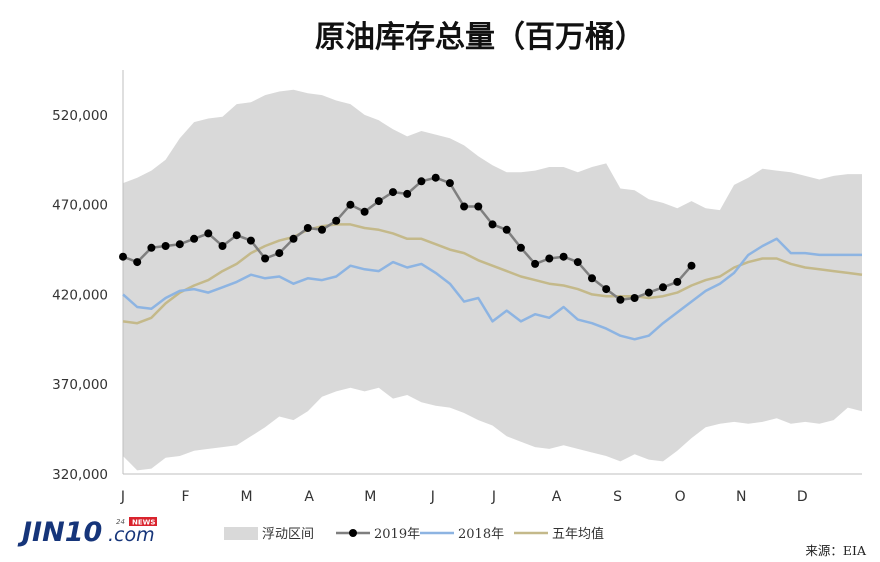  I want to click on y-axis-ticks: 320,000 370,000 420,000 470,000 520,000, so click(80, 295).